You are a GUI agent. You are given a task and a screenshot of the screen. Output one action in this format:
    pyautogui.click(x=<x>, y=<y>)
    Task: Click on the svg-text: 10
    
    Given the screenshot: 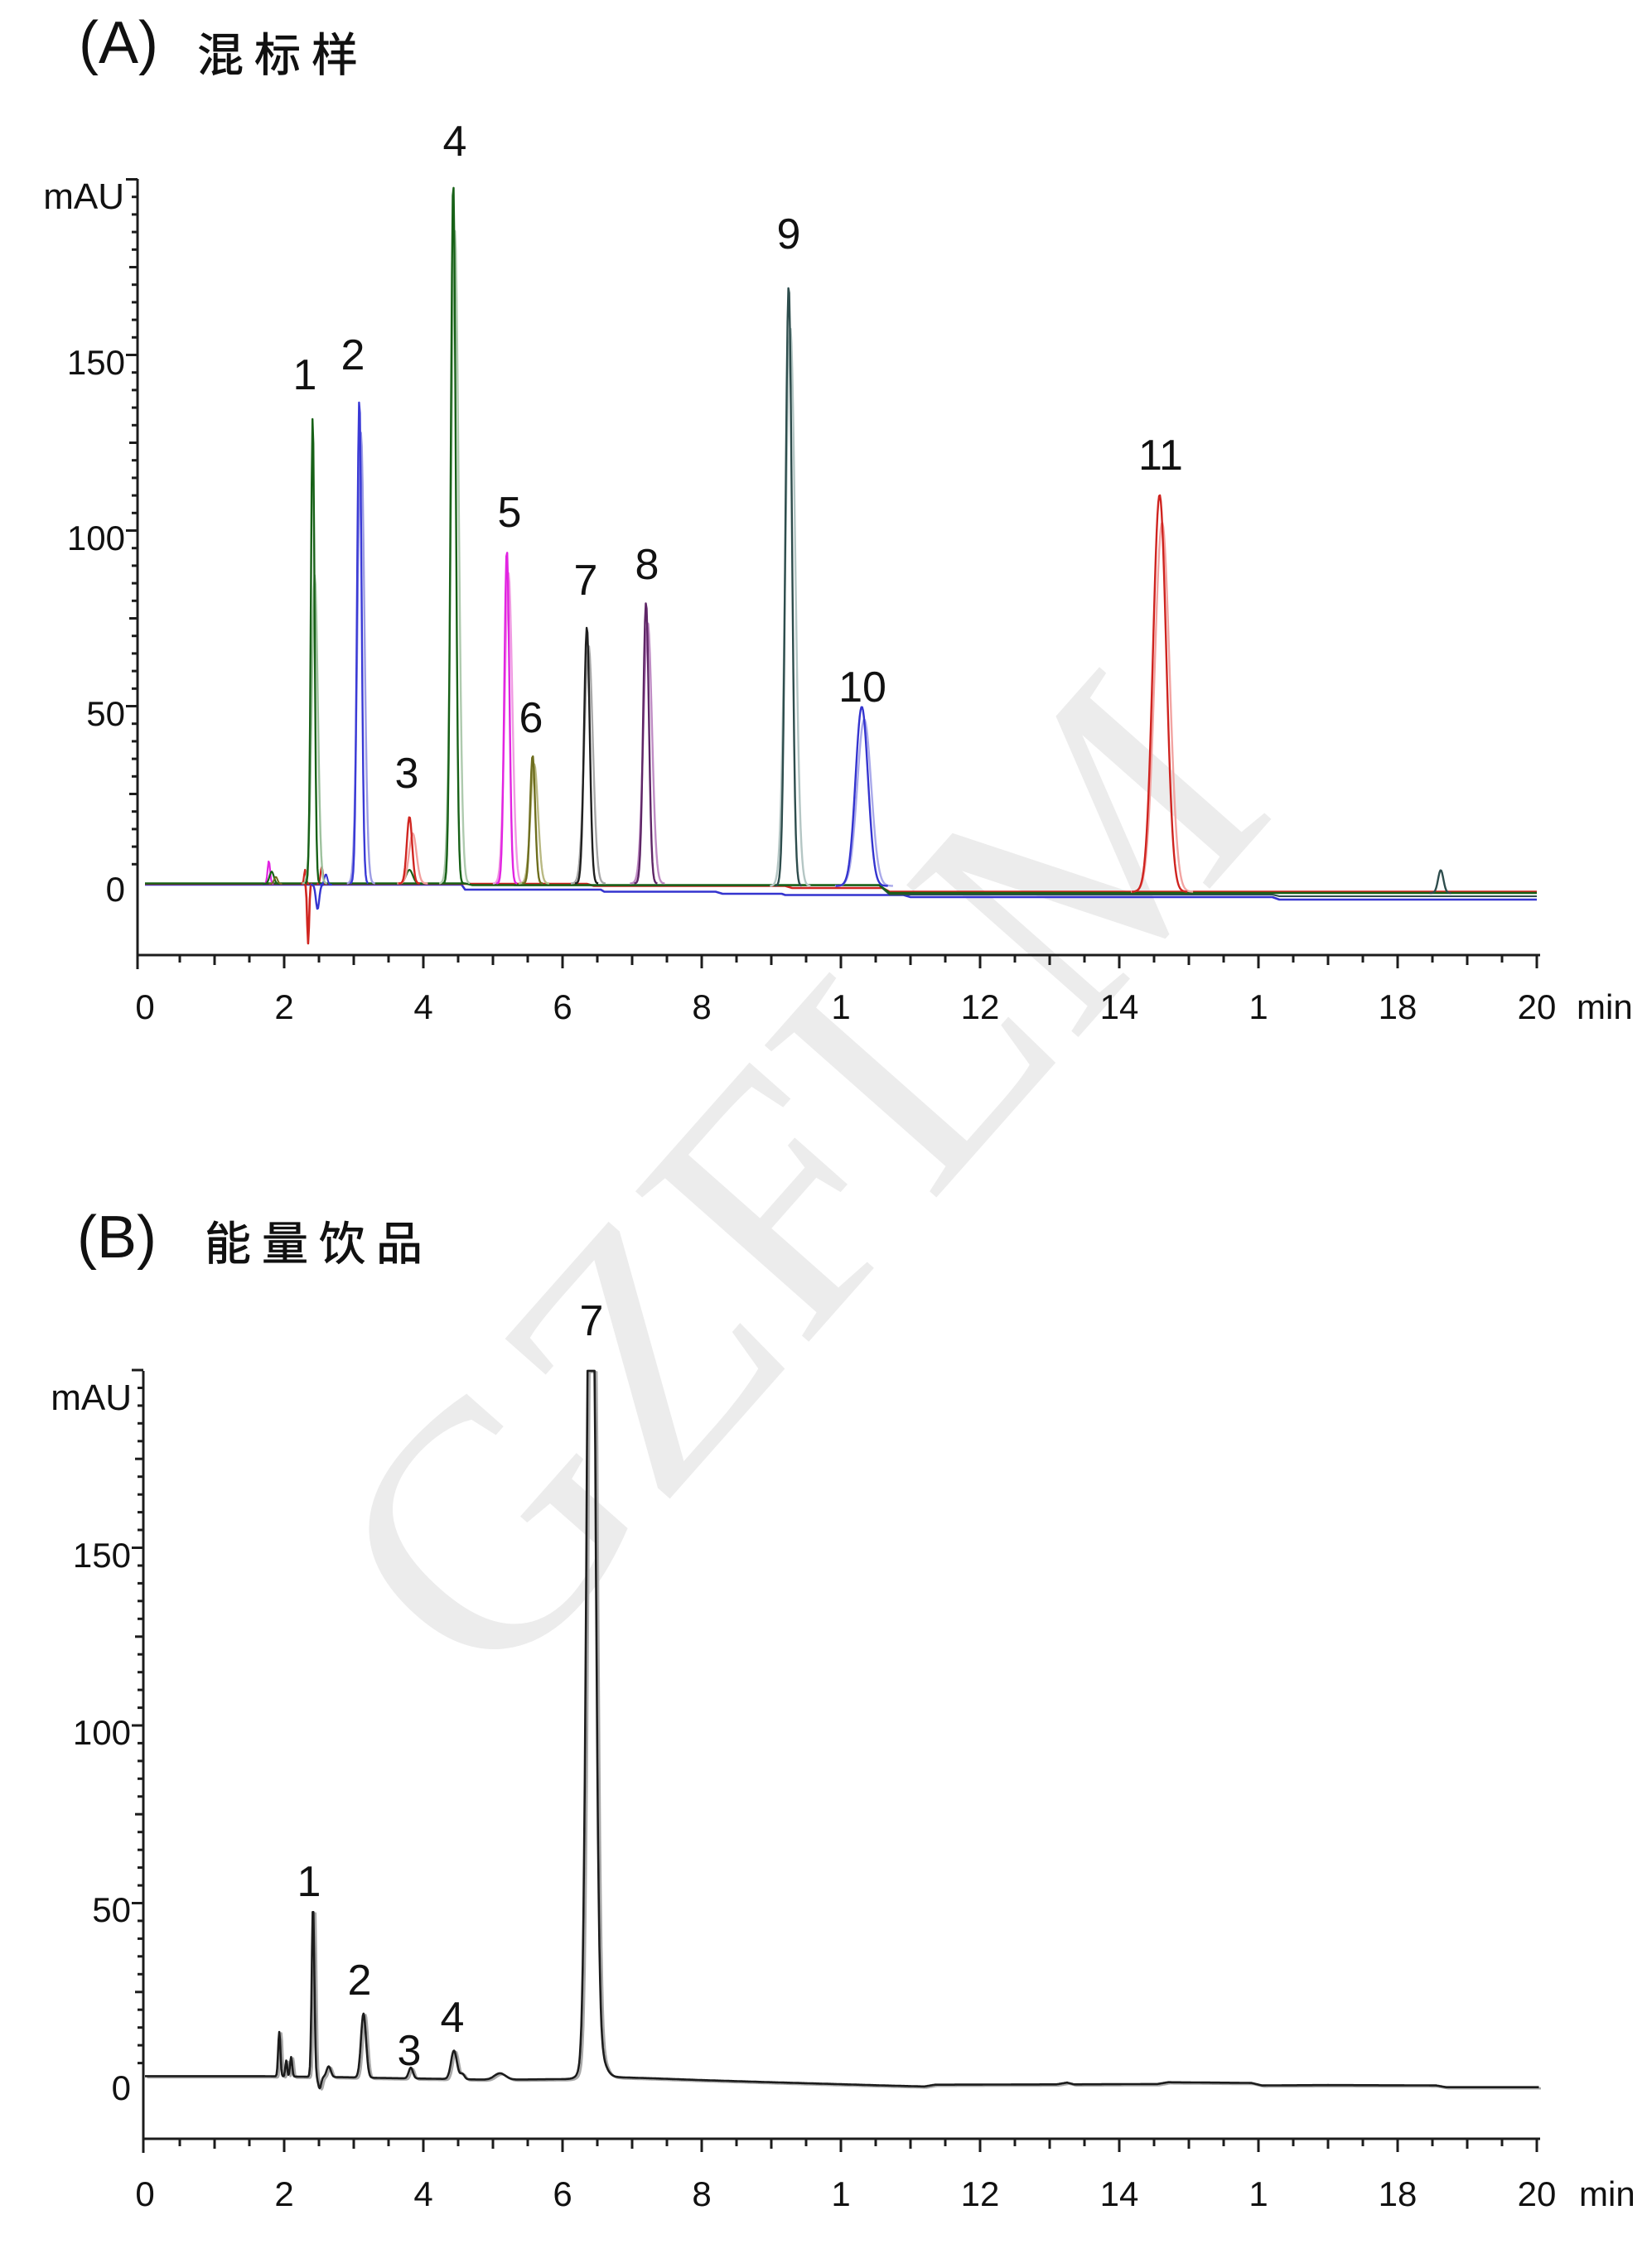 What is the action you would take?
    pyautogui.click(x=862, y=688)
    